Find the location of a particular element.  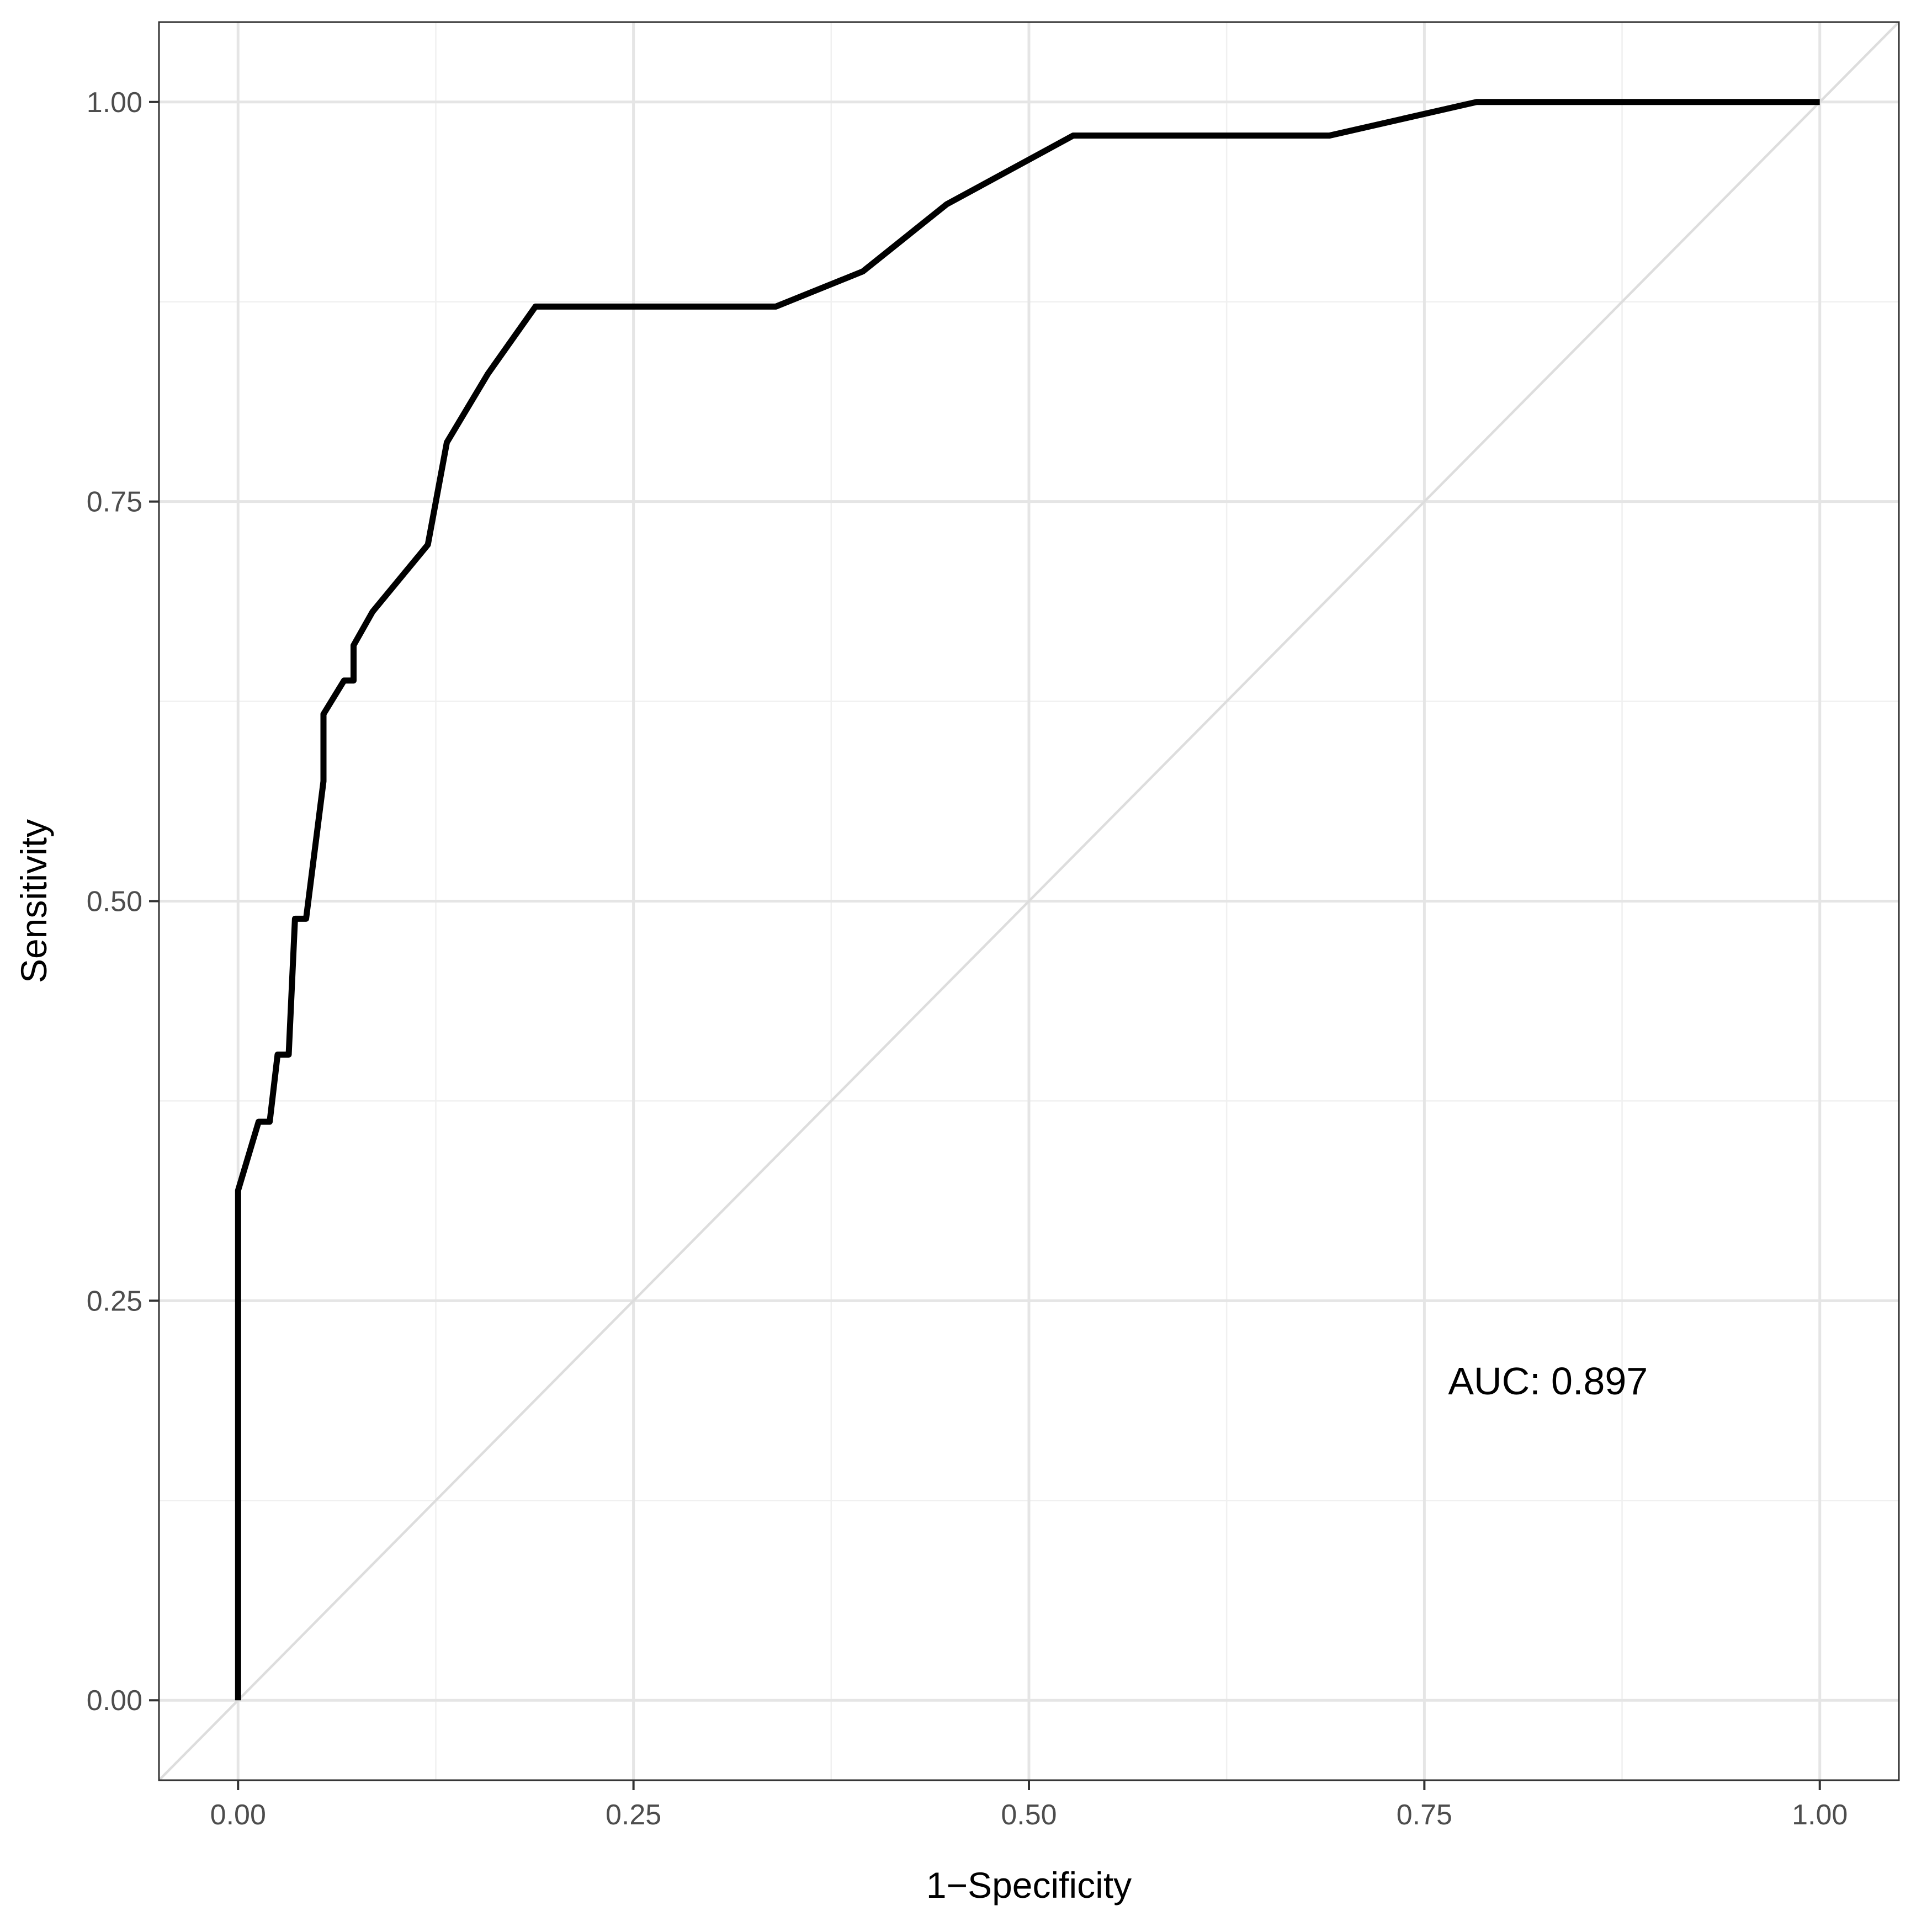

x-axis-title: 1−Specificity is located at coordinates (1029, 1886).